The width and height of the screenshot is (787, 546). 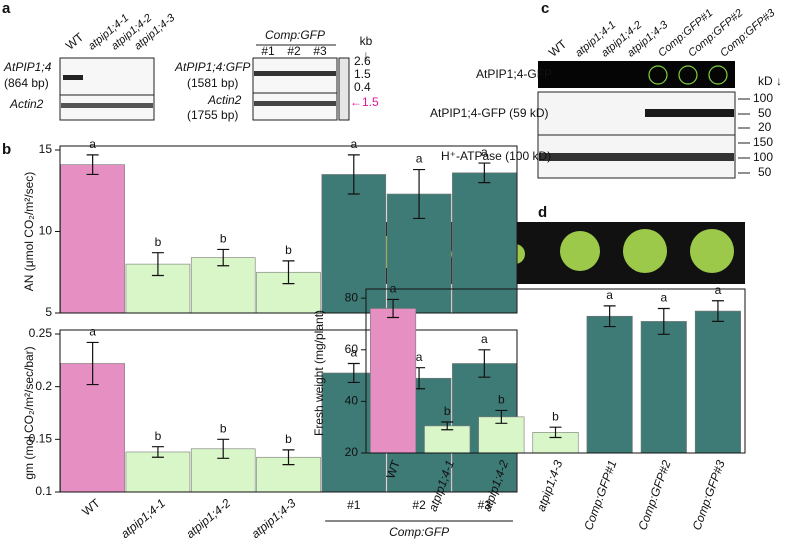 I want to click on y-tick-label: 0.25, so click(x=41, y=333).